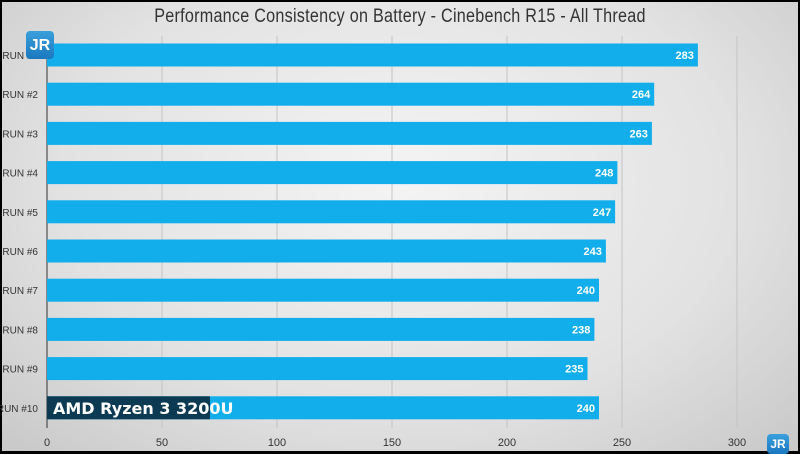 Image resolution: width=800 pixels, height=454 pixels. Describe the element at coordinates (20, 174) in the screenshot. I see `category-label: RUN #4` at that location.